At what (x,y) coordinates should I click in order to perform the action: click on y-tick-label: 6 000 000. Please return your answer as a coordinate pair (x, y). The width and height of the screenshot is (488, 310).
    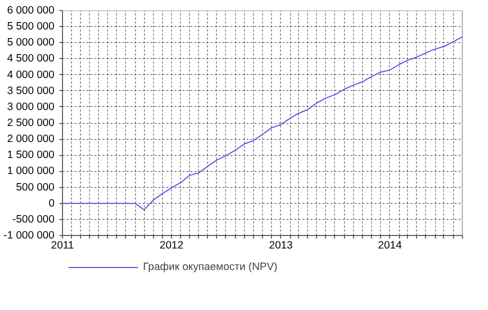
    Looking at the image, I should click on (31, 10).